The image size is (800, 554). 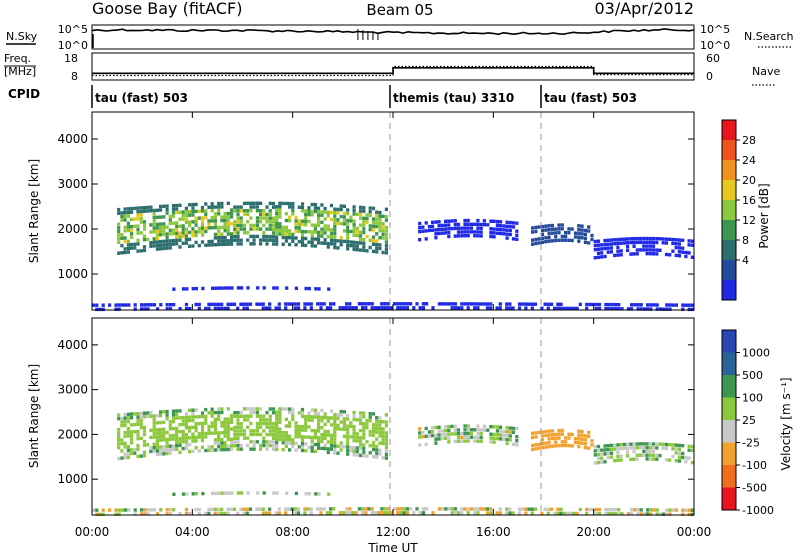 I want to click on cpid-segment-3: tau (fast) 503, so click(x=590, y=98).